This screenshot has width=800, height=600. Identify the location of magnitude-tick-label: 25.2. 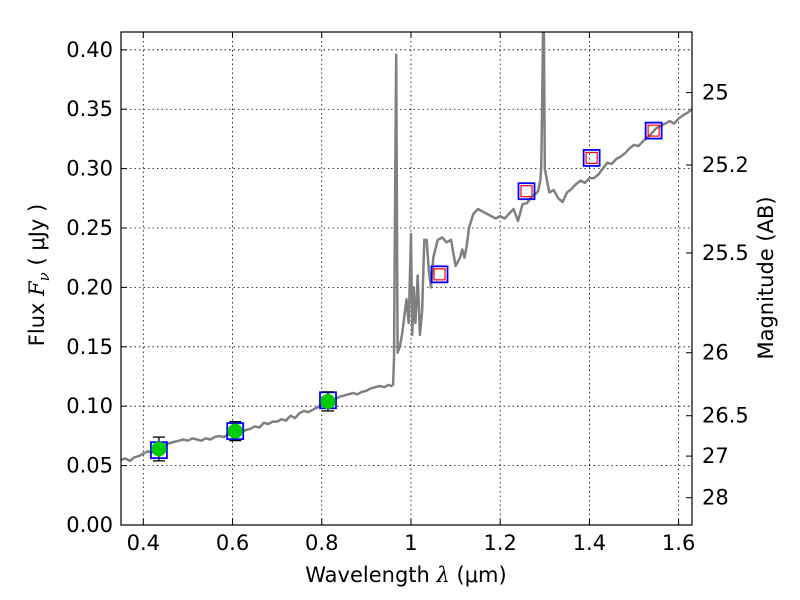
(725, 165).